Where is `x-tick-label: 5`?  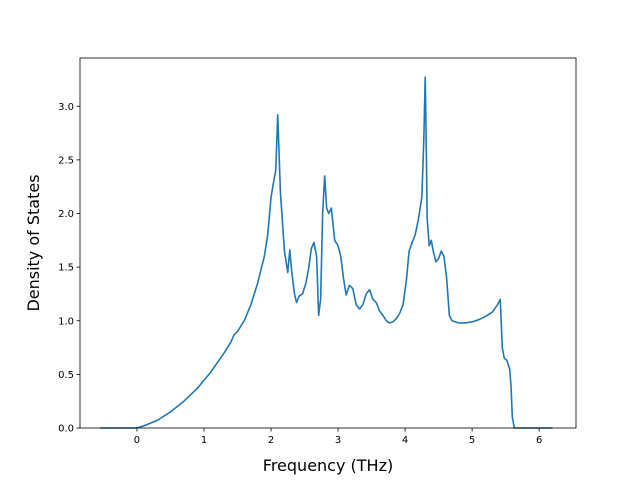 x-tick-label: 5 is located at coordinates (472, 440).